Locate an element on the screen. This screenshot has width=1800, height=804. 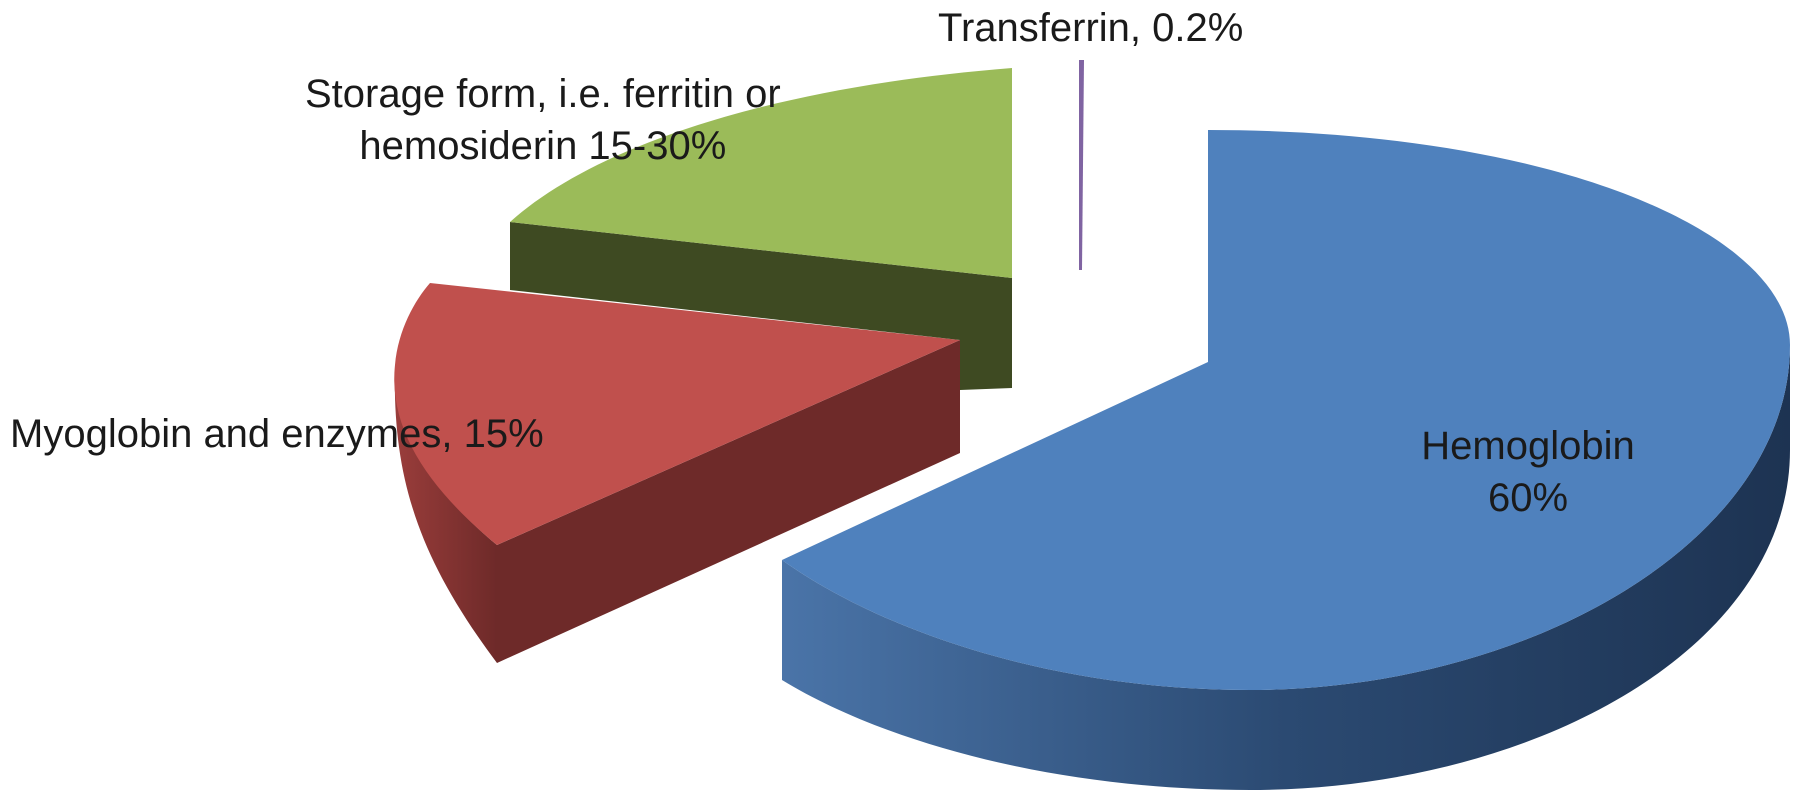
slice-myoglobin-side-face is located at coordinates (728, 501).